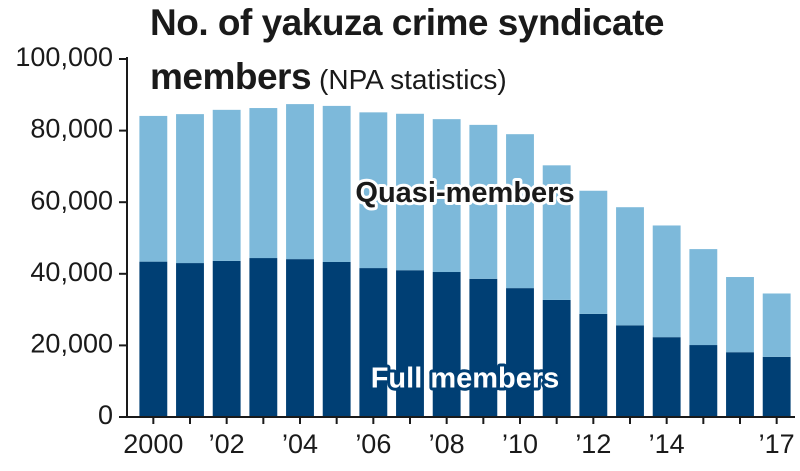 This screenshot has width=800, height=471. Describe the element at coordinates (105, 415) in the screenshot. I see `y-tick-label: 0` at that location.